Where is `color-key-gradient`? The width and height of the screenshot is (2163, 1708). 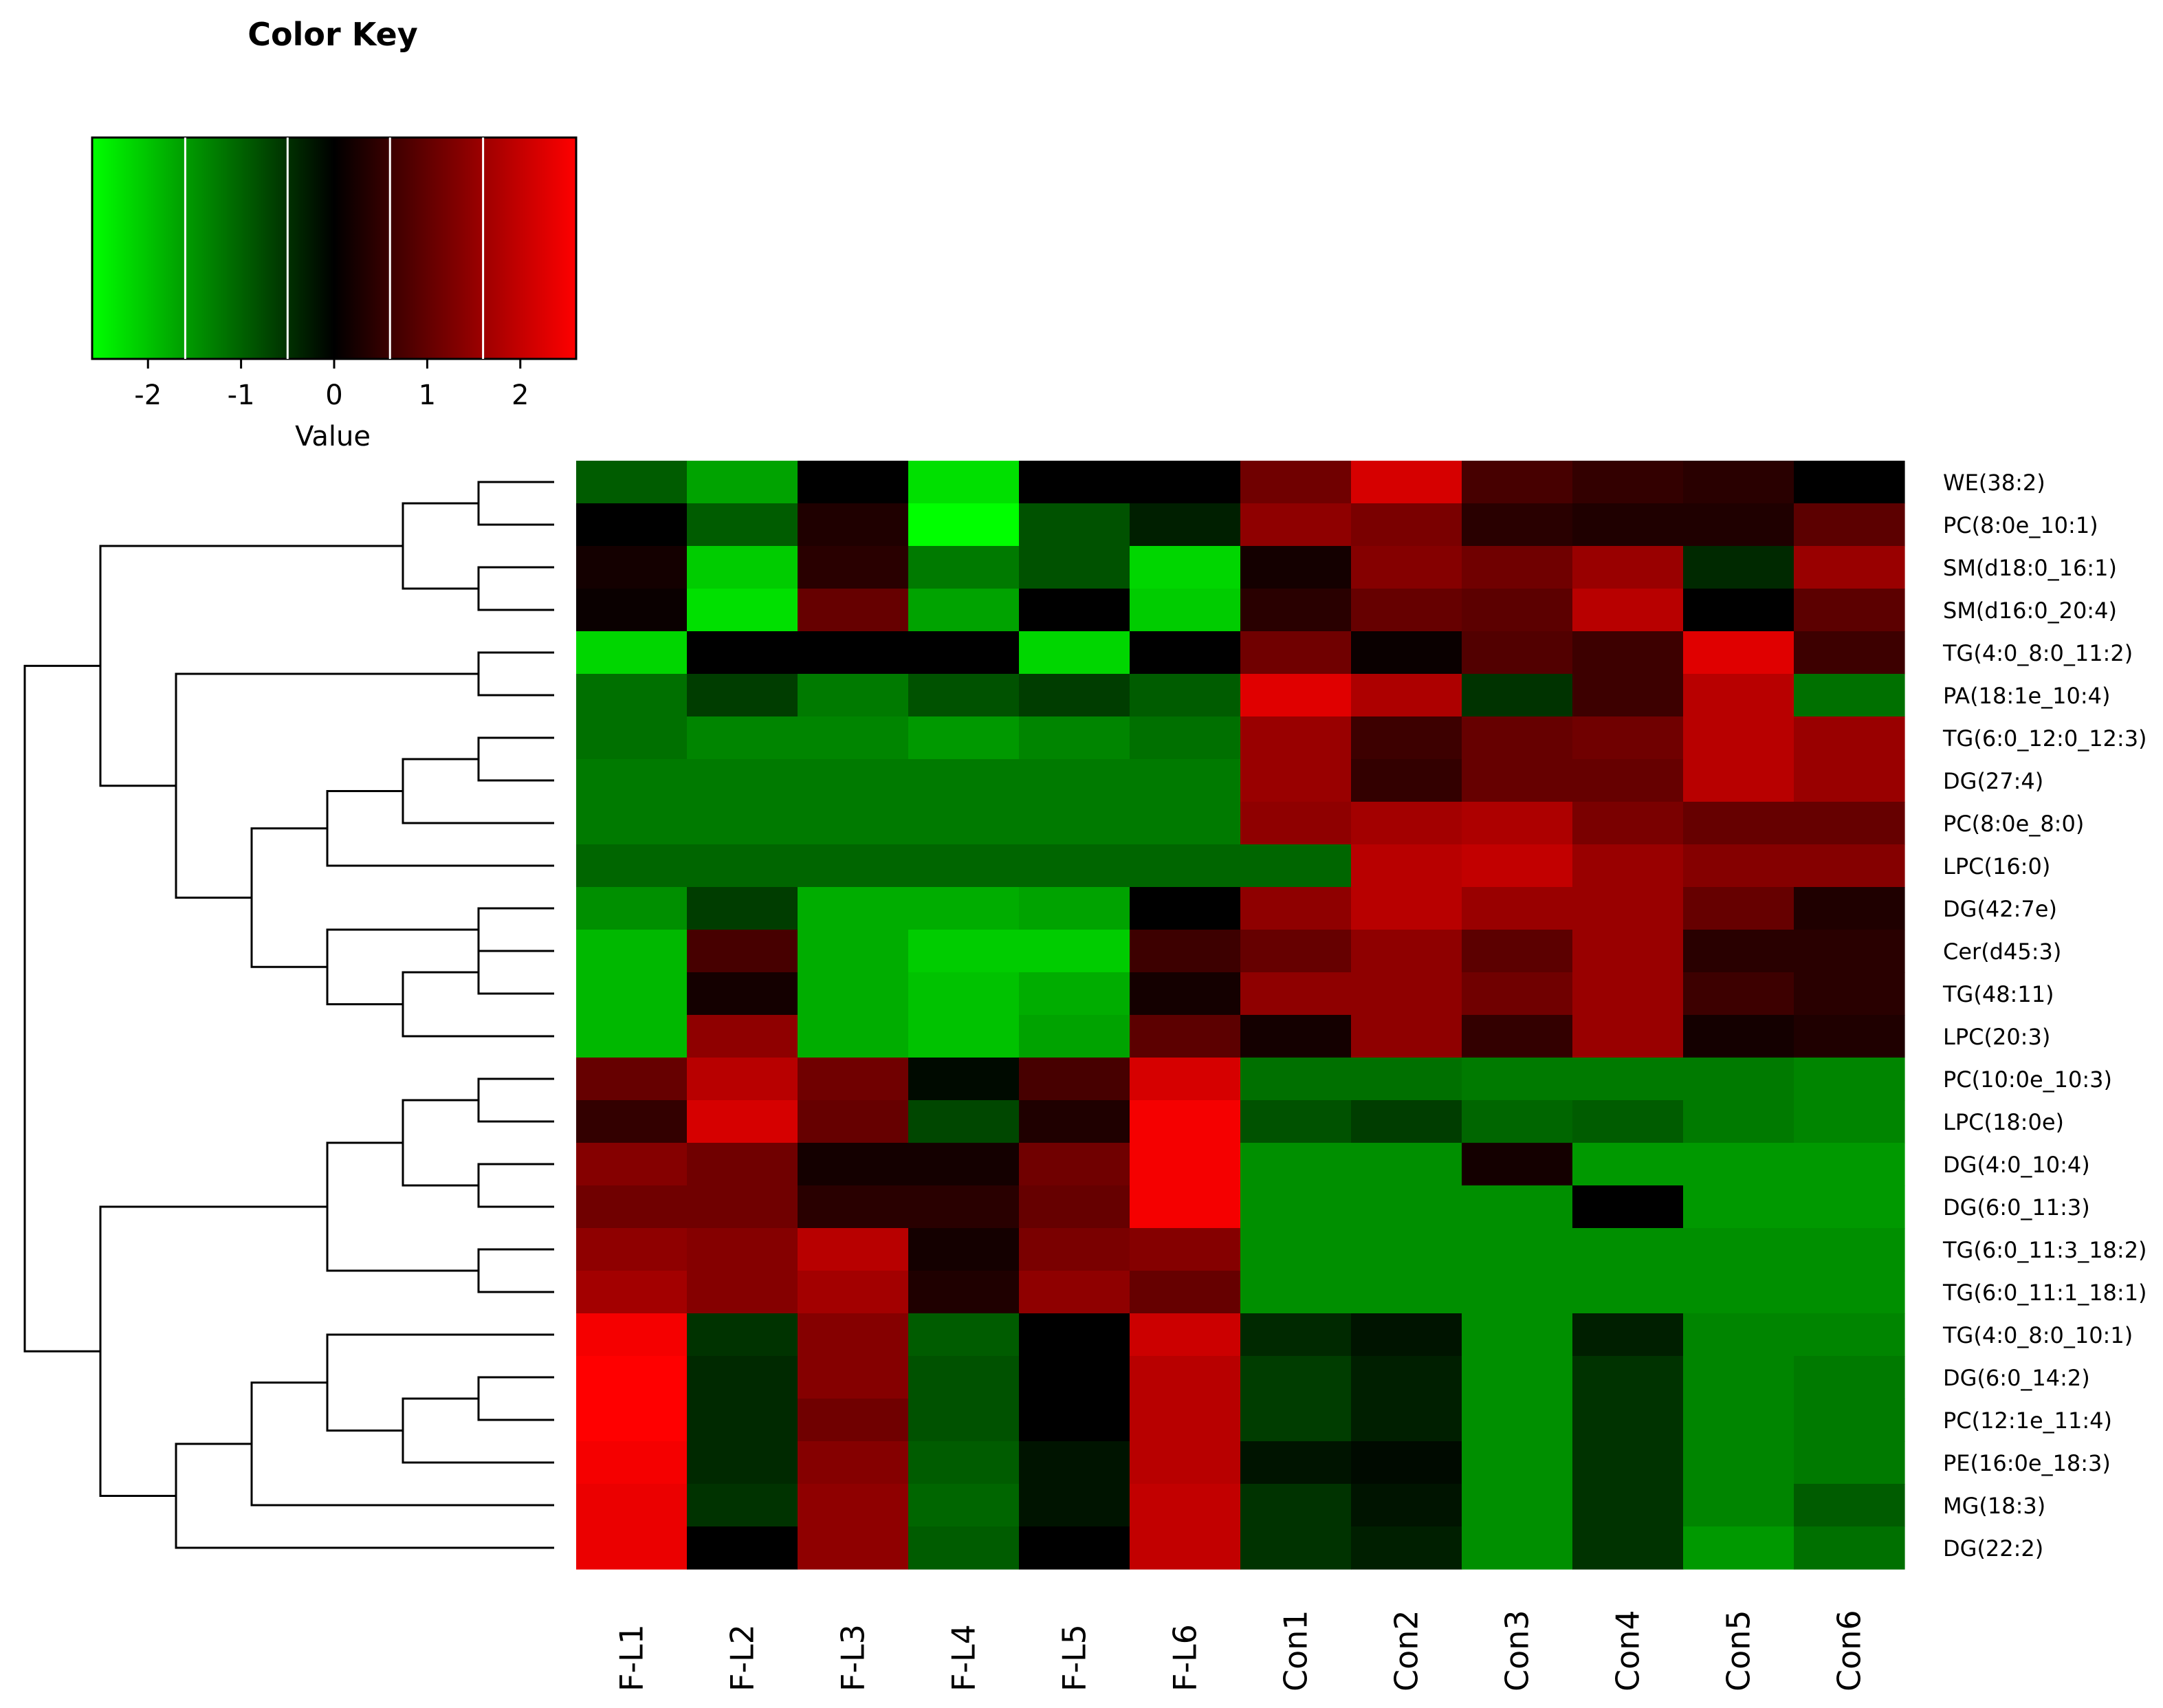 color-key-gradient is located at coordinates (334, 248).